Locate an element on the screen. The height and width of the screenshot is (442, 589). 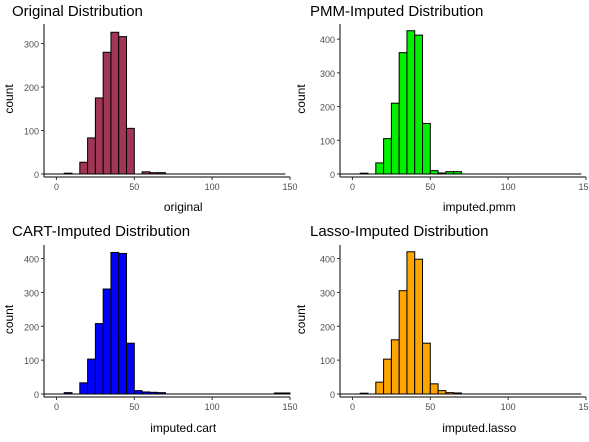
chart-title: Original Distribution is located at coordinates (77, 11).